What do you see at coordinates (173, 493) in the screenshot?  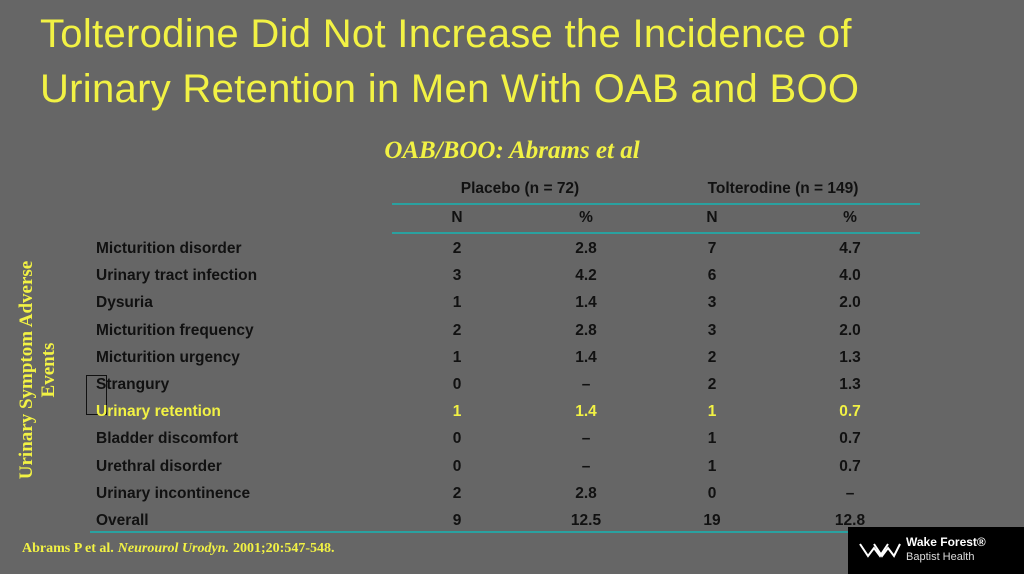 I see `row-label: Urinary incontinence` at bounding box center [173, 493].